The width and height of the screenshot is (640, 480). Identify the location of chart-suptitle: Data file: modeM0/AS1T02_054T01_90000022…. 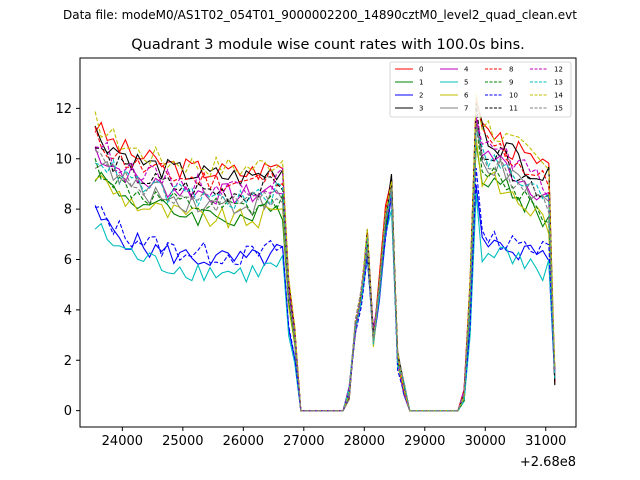
(320, 15).